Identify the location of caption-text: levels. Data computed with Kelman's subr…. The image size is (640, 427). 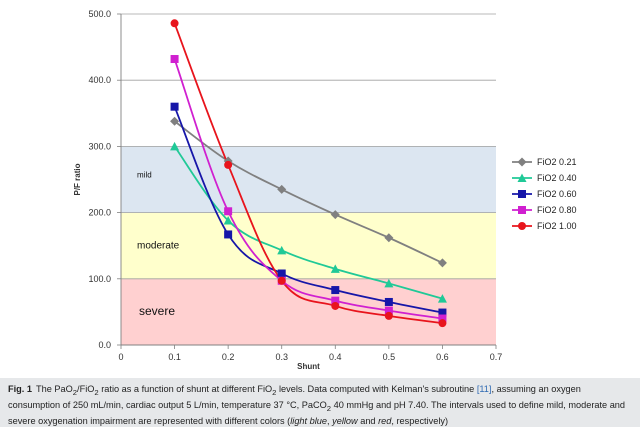
(376, 389).